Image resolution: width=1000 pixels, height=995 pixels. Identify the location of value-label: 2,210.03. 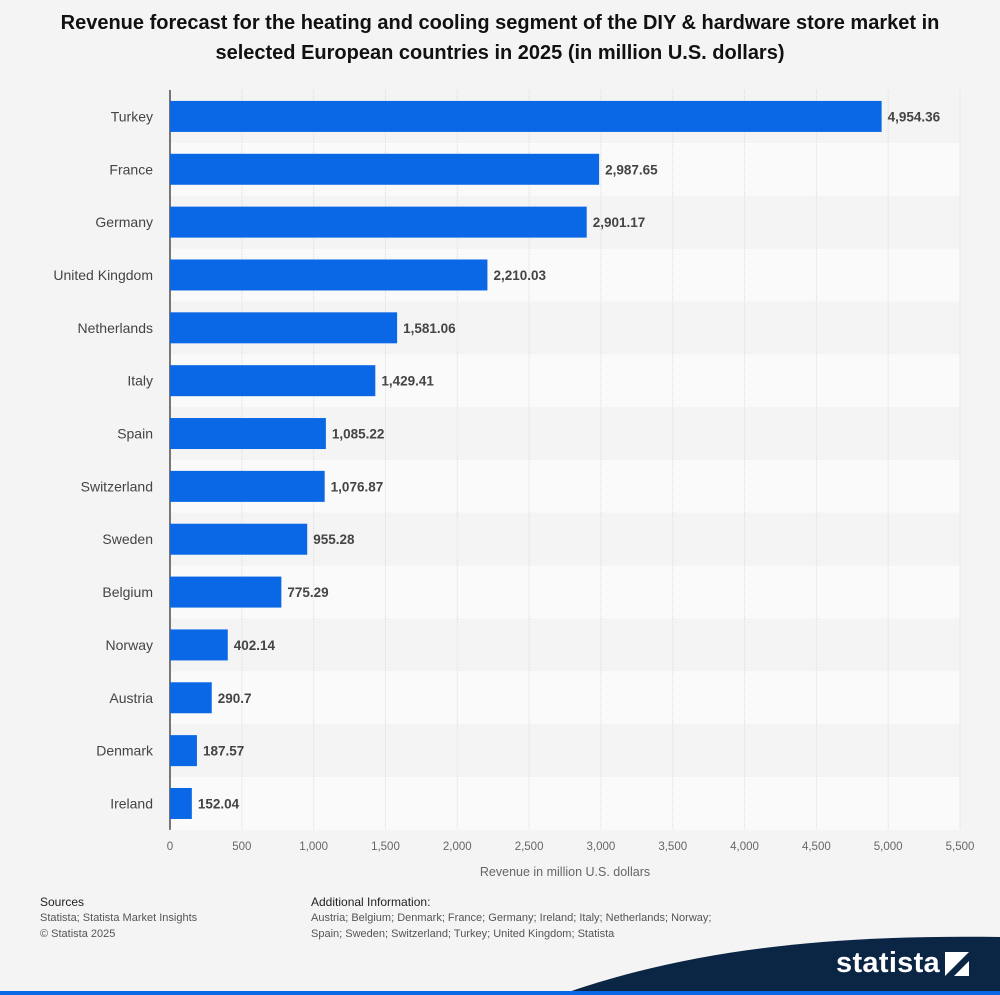
(519, 275).